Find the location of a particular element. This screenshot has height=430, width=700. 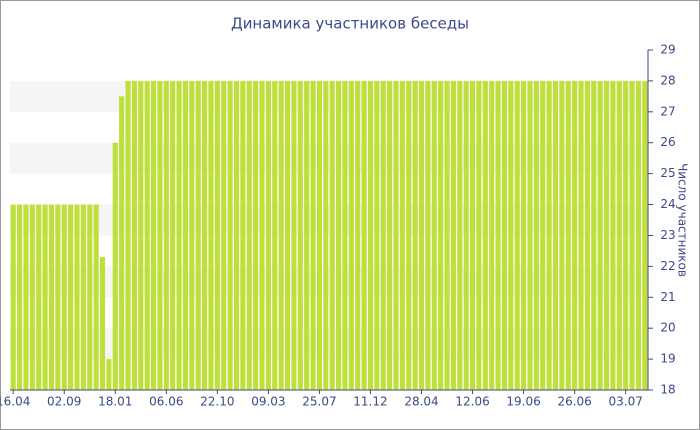

y-tick-label: 23 is located at coordinates (667, 235).